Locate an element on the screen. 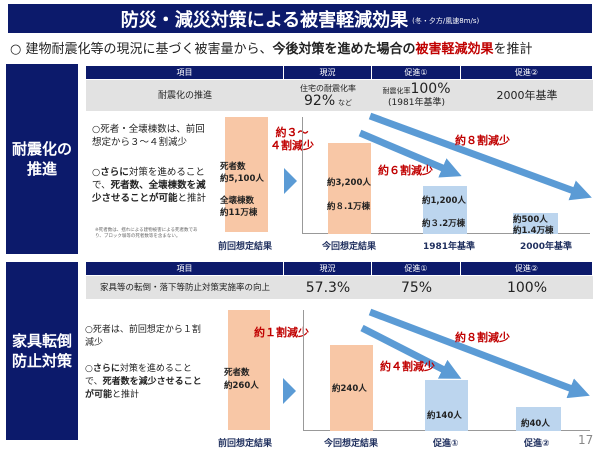 The image size is (600, 450). arrow-4-icon is located at coordinates (411, 351).